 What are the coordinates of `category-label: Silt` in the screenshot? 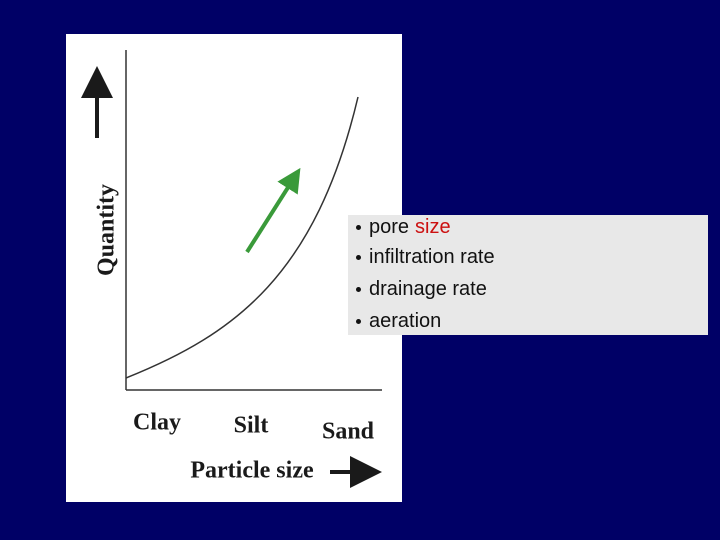 It's located at (251, 426).